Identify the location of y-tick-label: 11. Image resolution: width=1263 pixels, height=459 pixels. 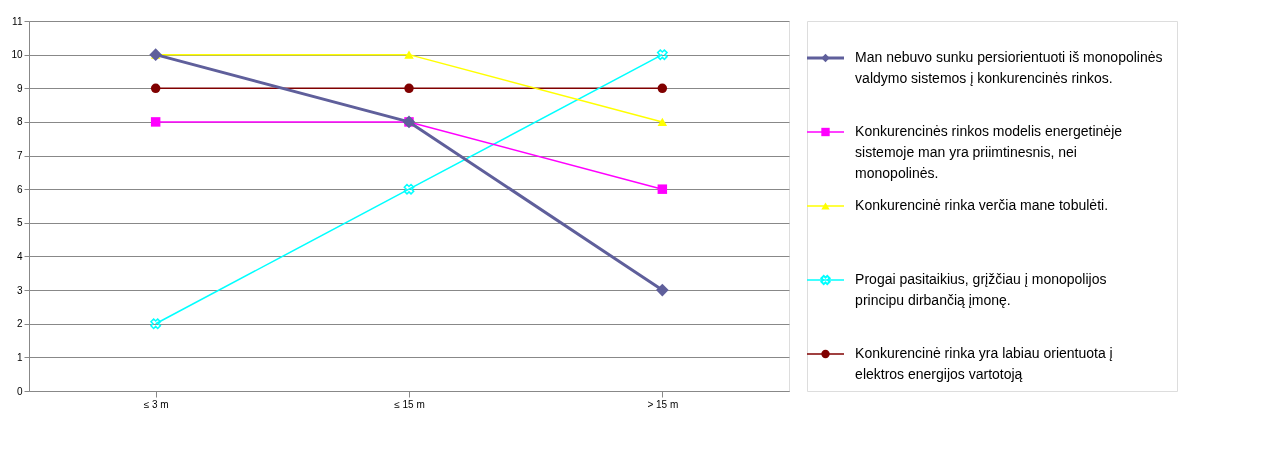
(17, 21).